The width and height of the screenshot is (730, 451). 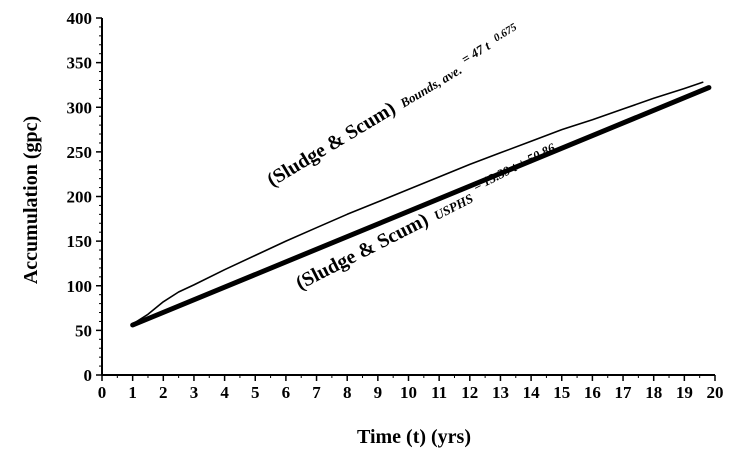 I want to click on bounds-annotation-exp: 0.675, so click(x=506, y=32).